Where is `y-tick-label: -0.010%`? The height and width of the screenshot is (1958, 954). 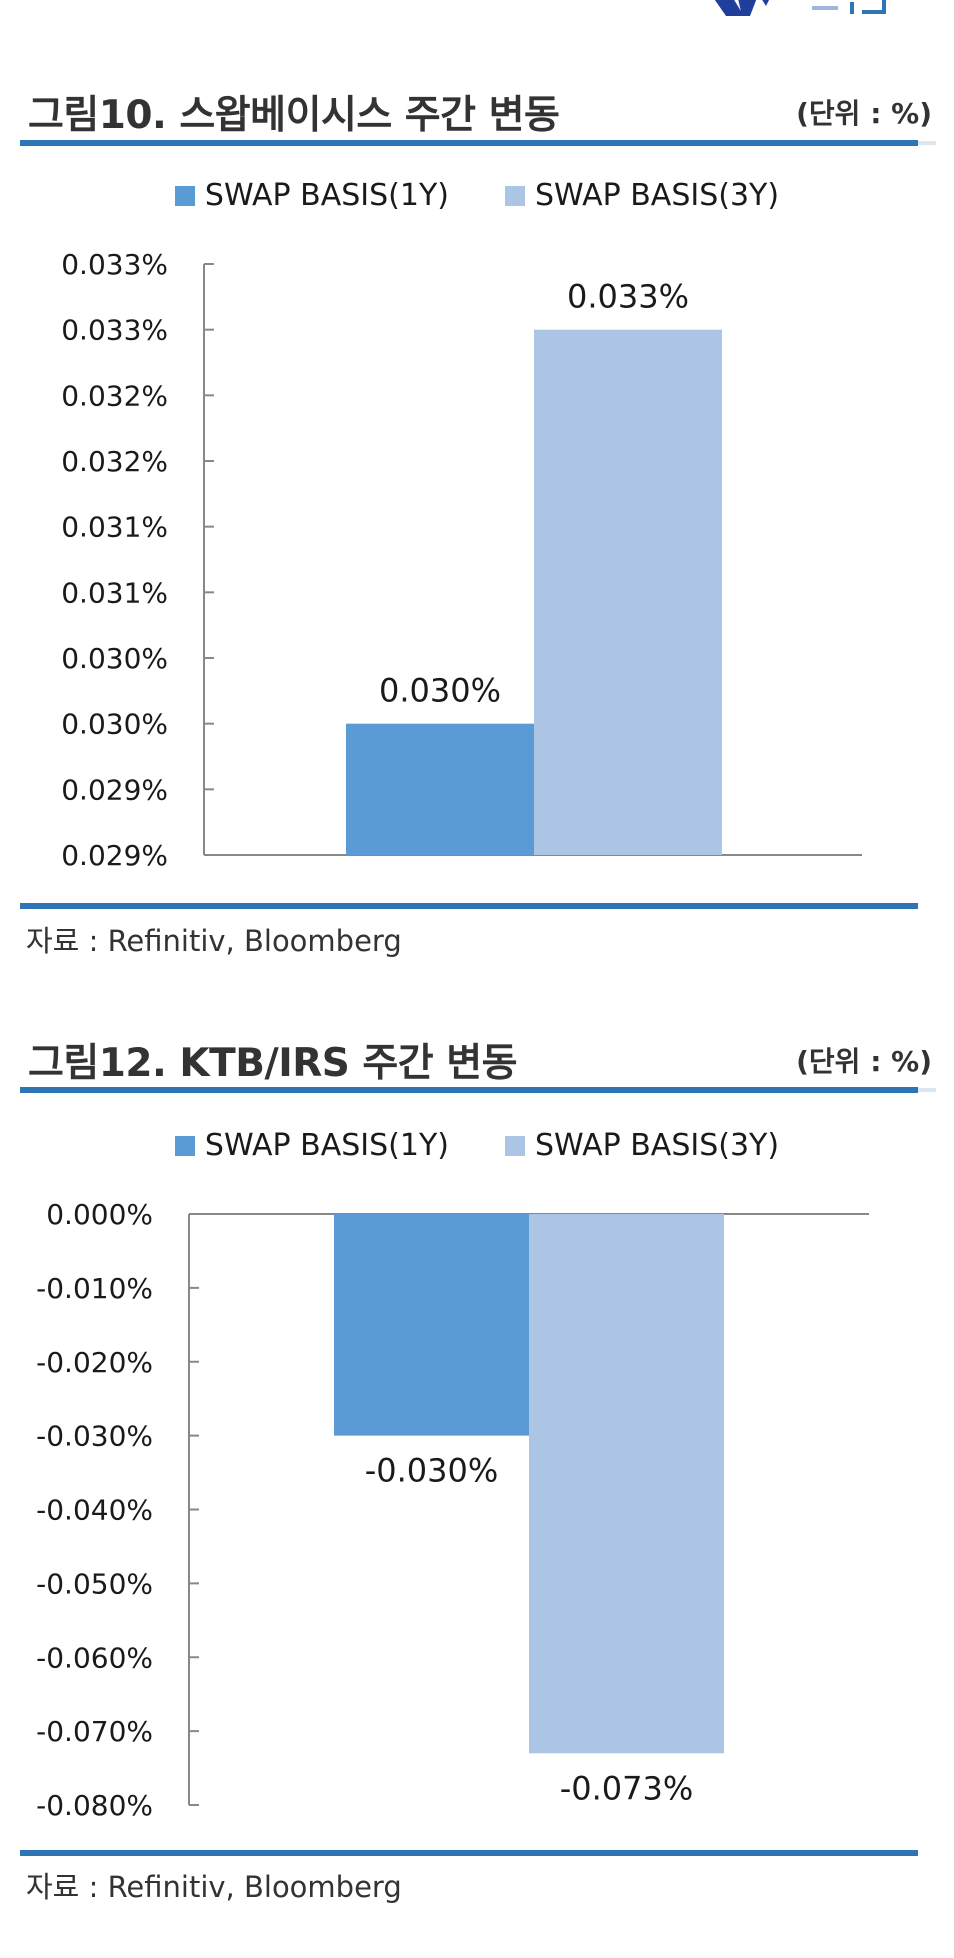 y-tick-label: -0.010% is located at coordinates (94, 1288).